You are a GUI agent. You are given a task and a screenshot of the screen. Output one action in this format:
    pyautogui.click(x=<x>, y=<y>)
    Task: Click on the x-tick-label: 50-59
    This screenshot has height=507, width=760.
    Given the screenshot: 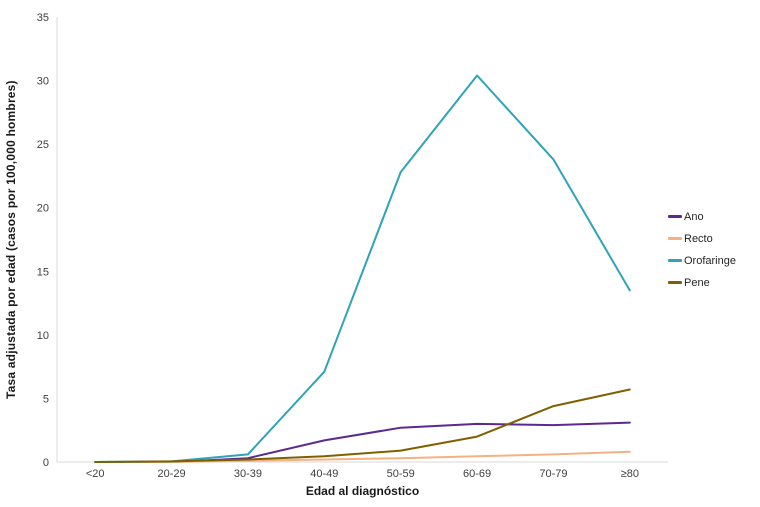 What is the action you would take?
    pyautogui.click(x=401, y=474)
    